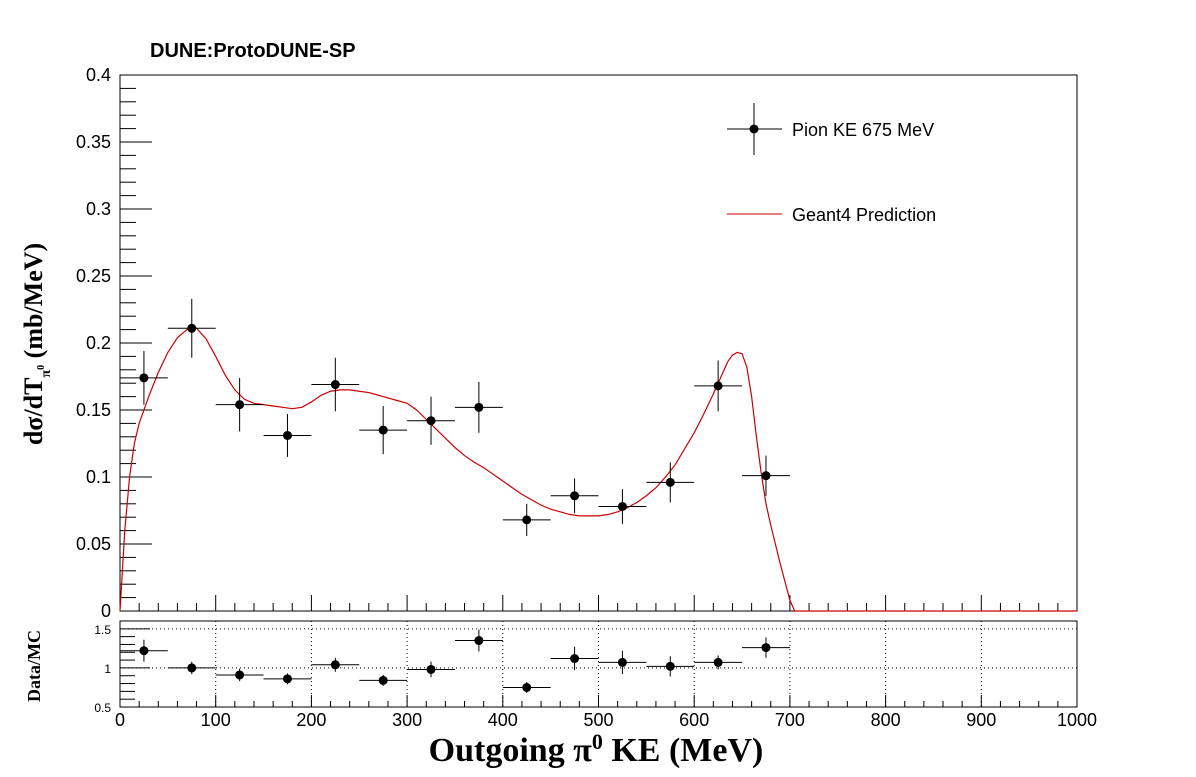 Image resolution: width=1196 pixels, height=777 pixels. Describe the element at coordinates (93, 142) in the screenshot. I see `y-tick-label: 0.35` at that location.